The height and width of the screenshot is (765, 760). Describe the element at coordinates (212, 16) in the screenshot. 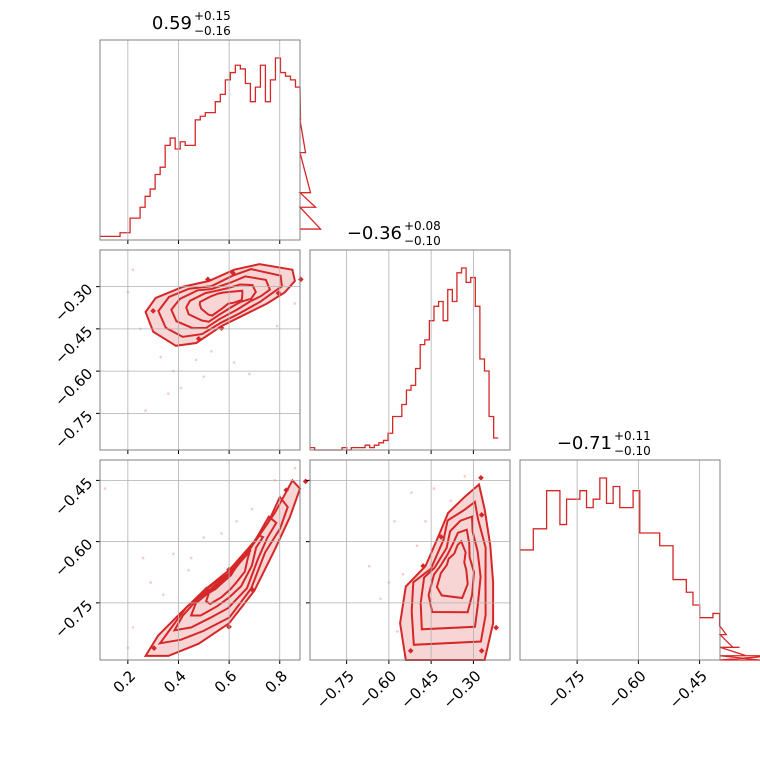

I see `param-title-plus-0: +0.15` at that location.